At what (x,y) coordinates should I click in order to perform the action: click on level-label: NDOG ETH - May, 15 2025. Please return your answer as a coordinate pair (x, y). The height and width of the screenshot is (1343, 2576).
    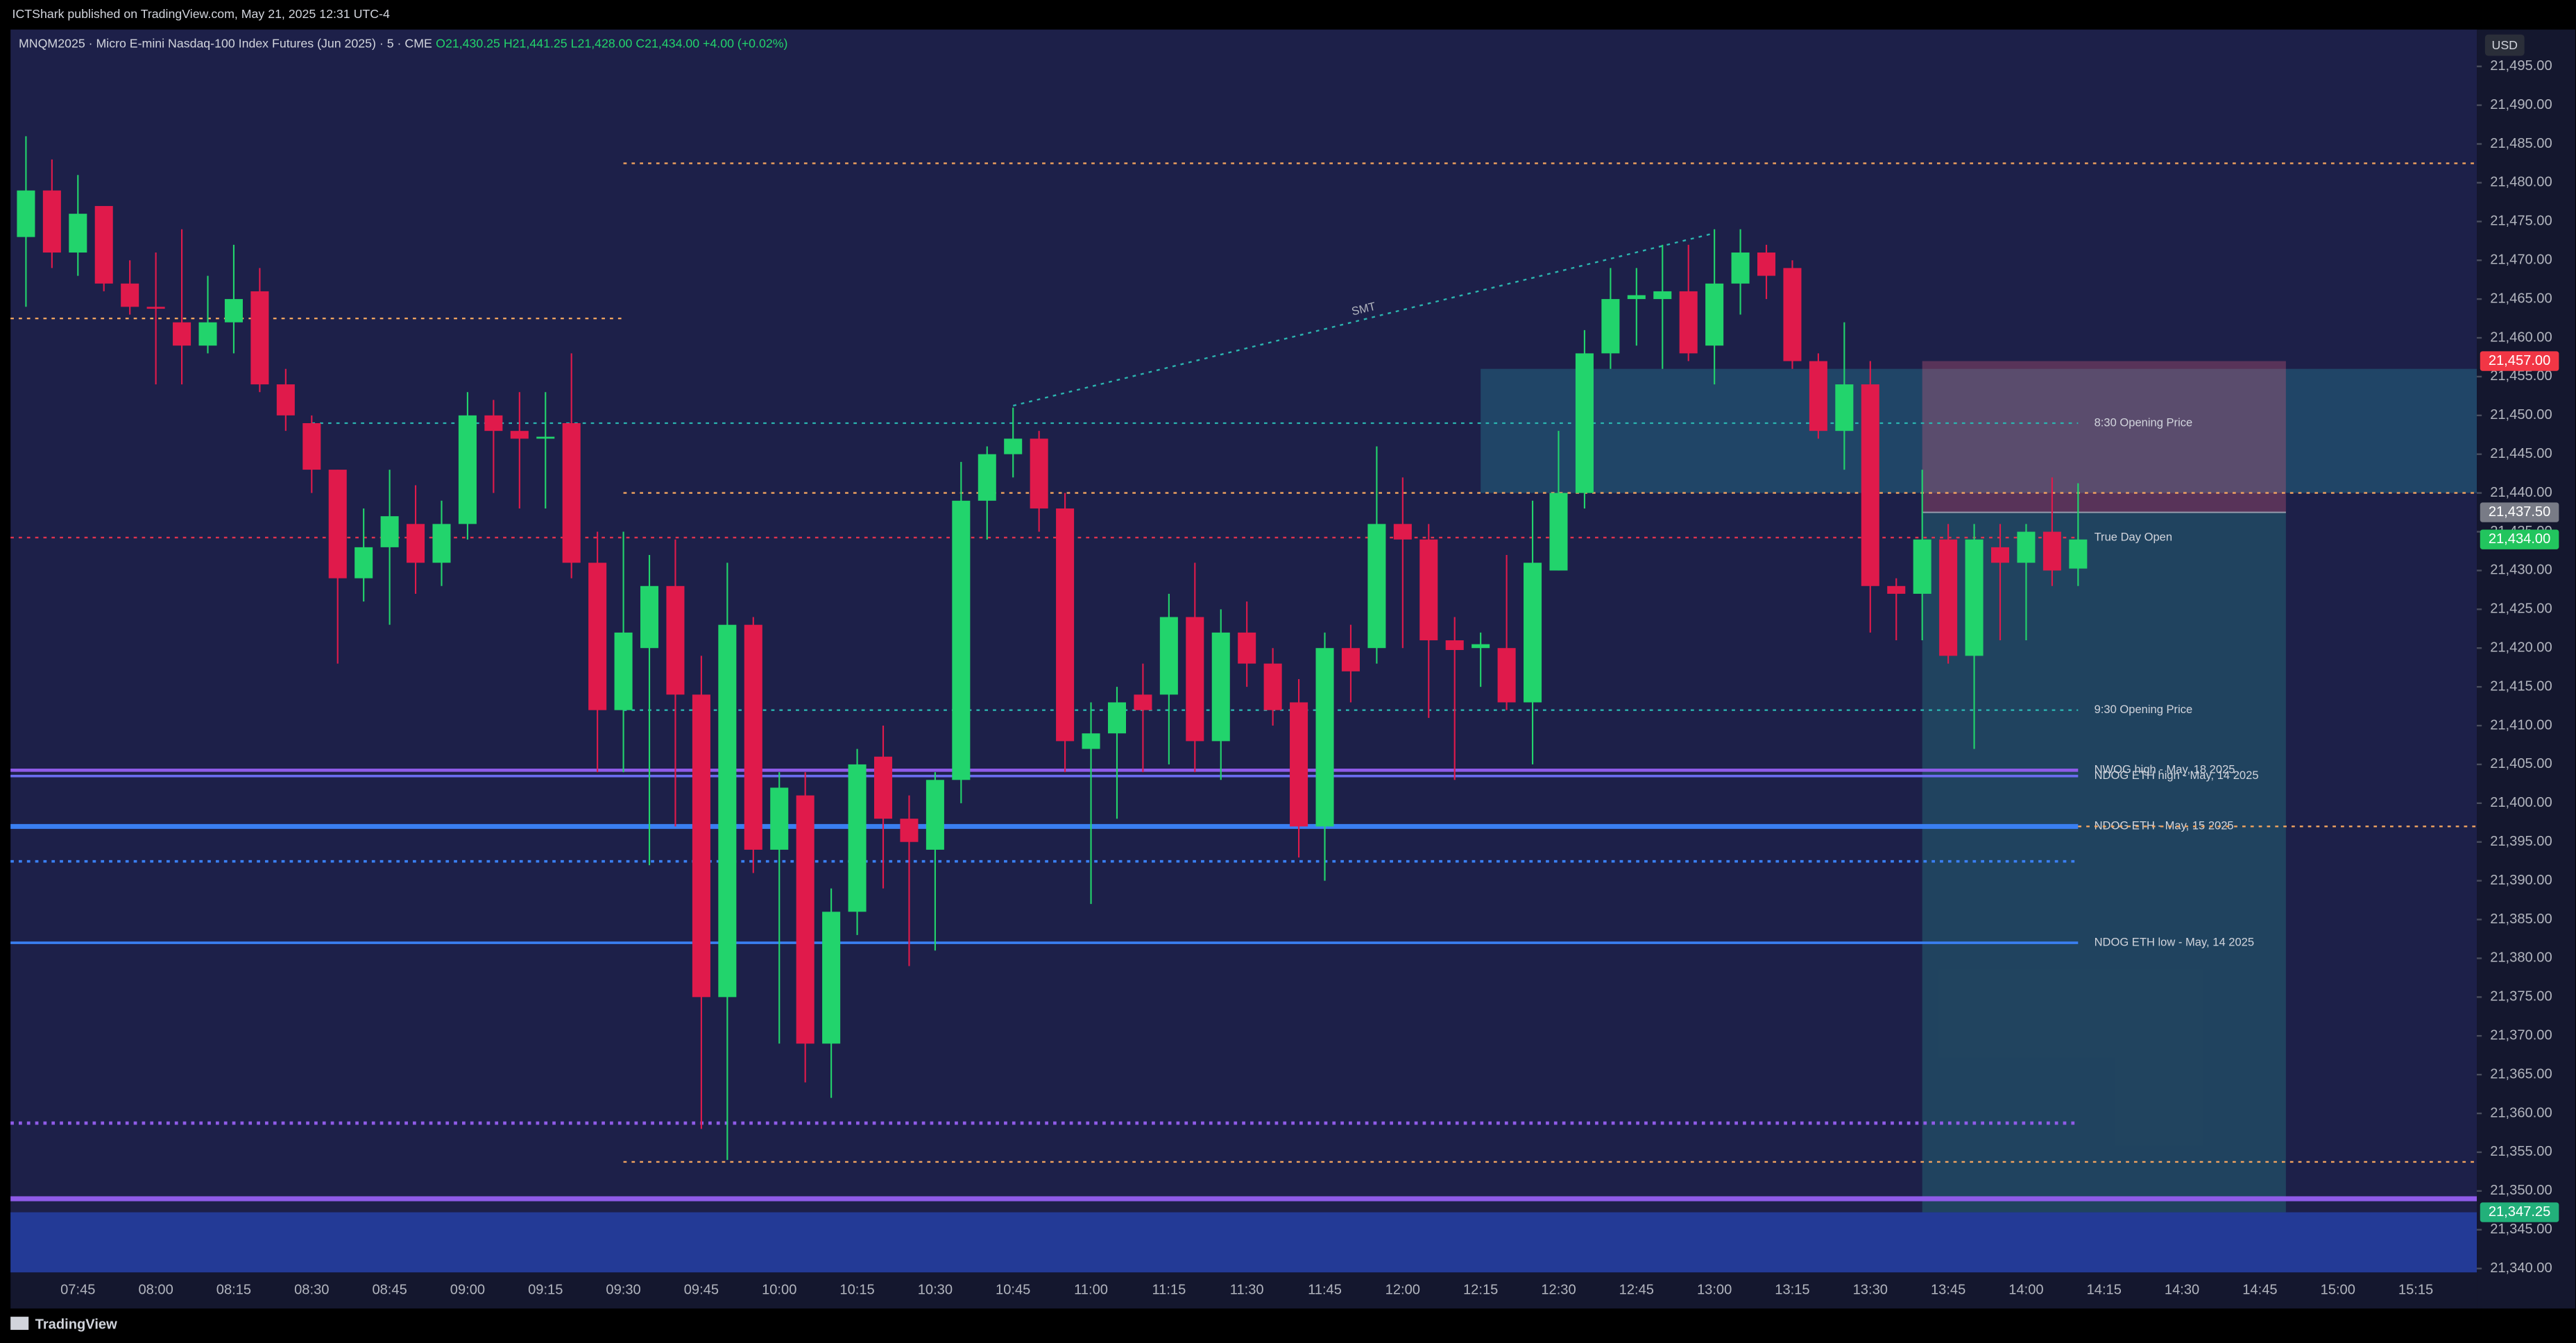
    Looking at the image, I should click on (2164, 826).